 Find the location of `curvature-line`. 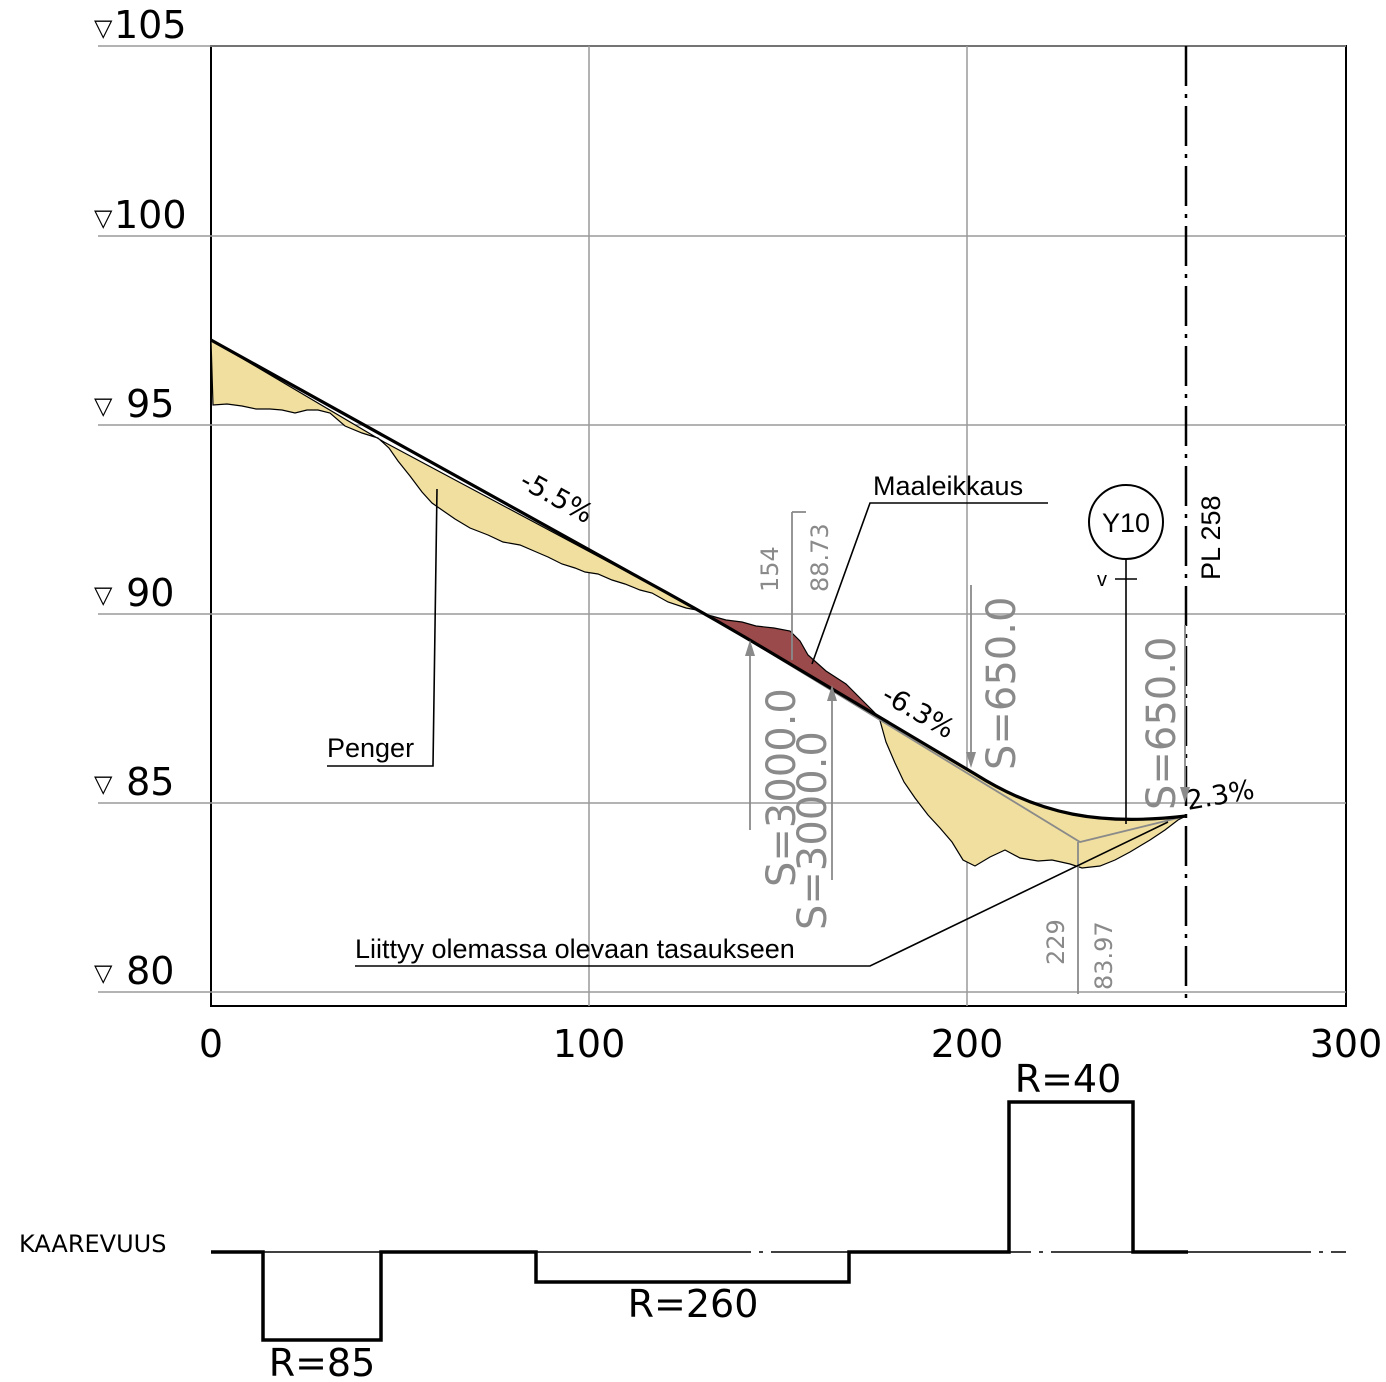

curvature-line is located at coordinates (699, 1221).